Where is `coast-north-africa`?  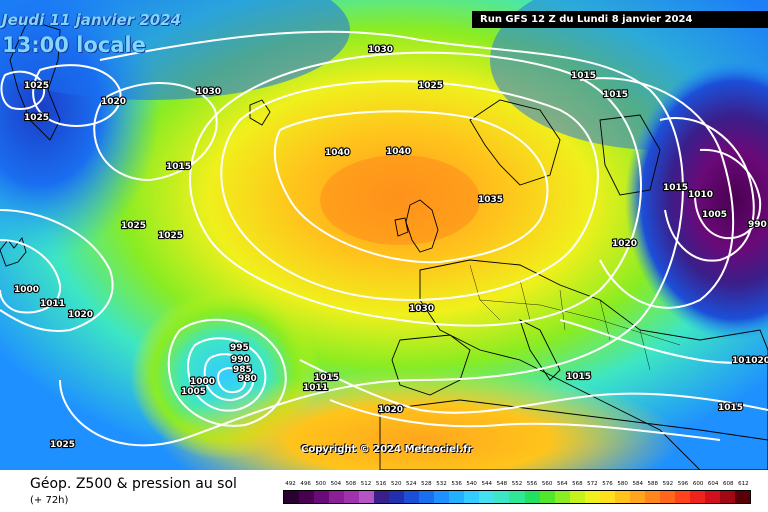
coast-north-africa is located at coordinates (573, 434).